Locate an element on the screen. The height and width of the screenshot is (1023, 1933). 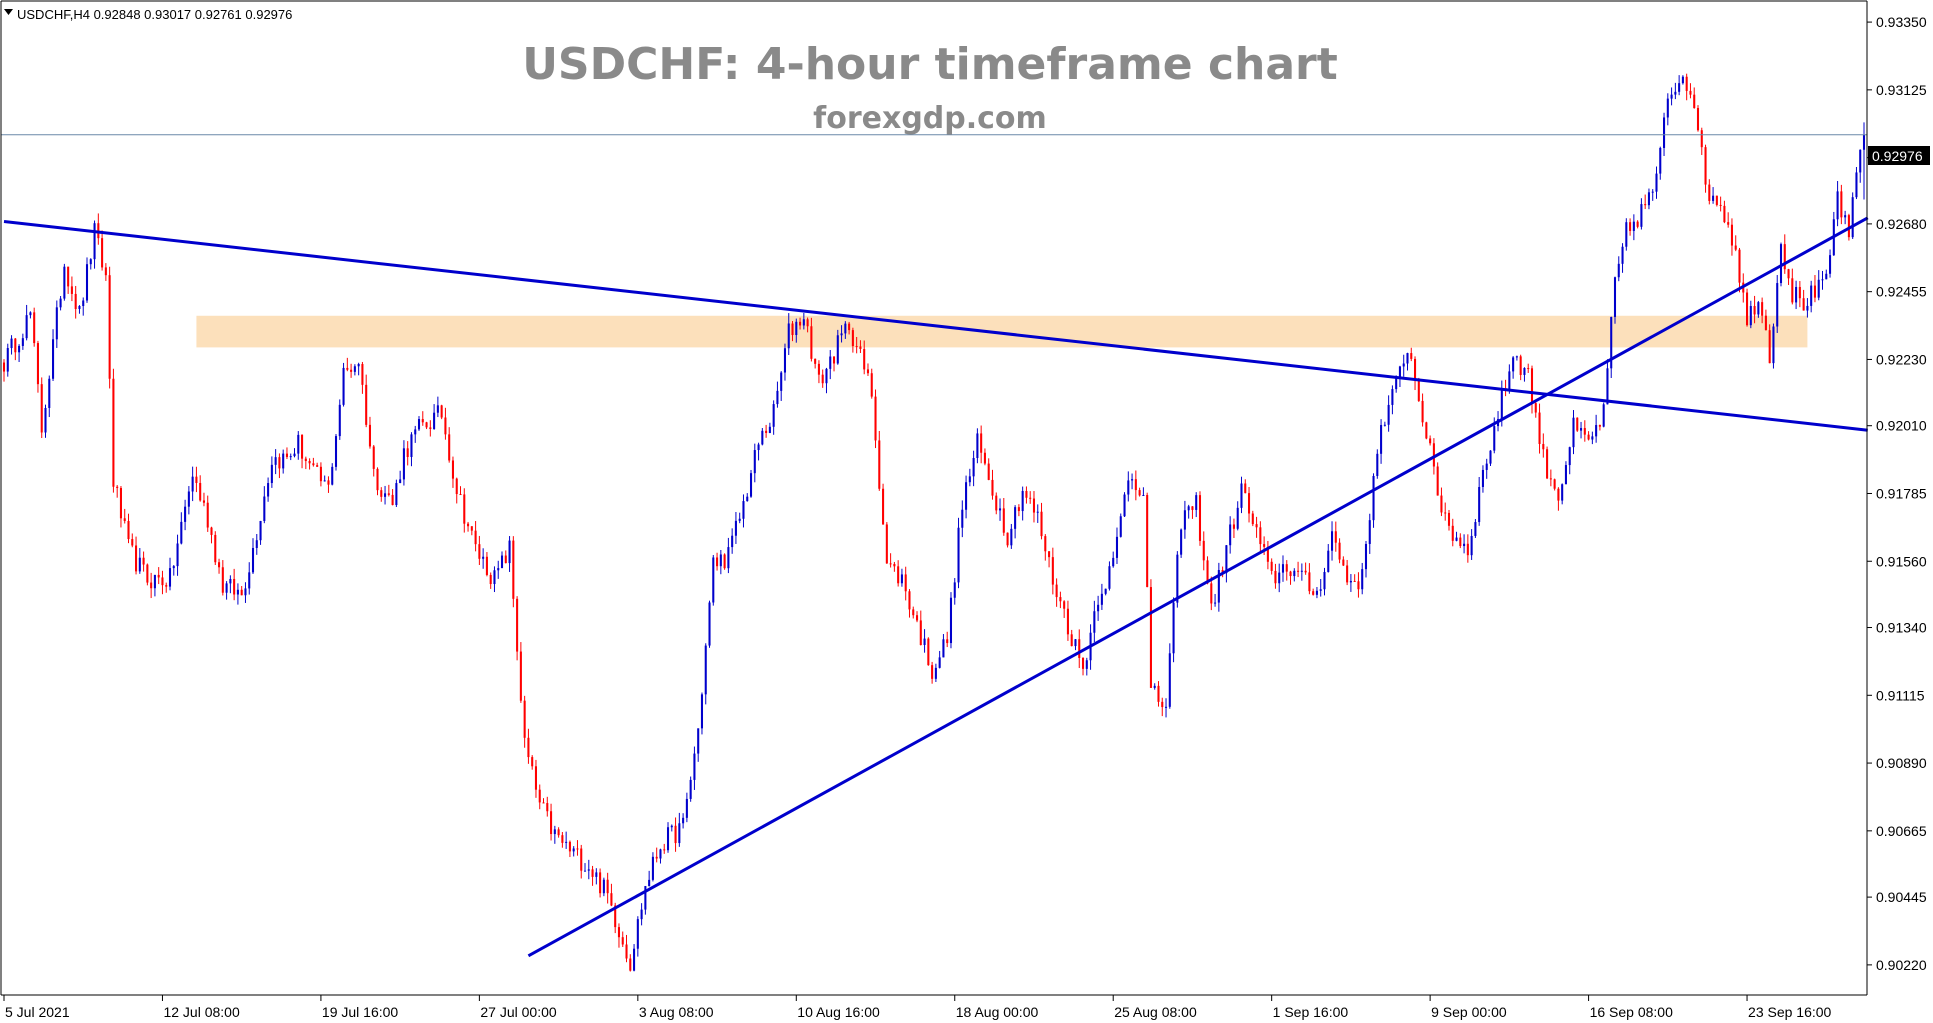
chart-subtitle: forexgdp.com is located at coordinates (930, 118).